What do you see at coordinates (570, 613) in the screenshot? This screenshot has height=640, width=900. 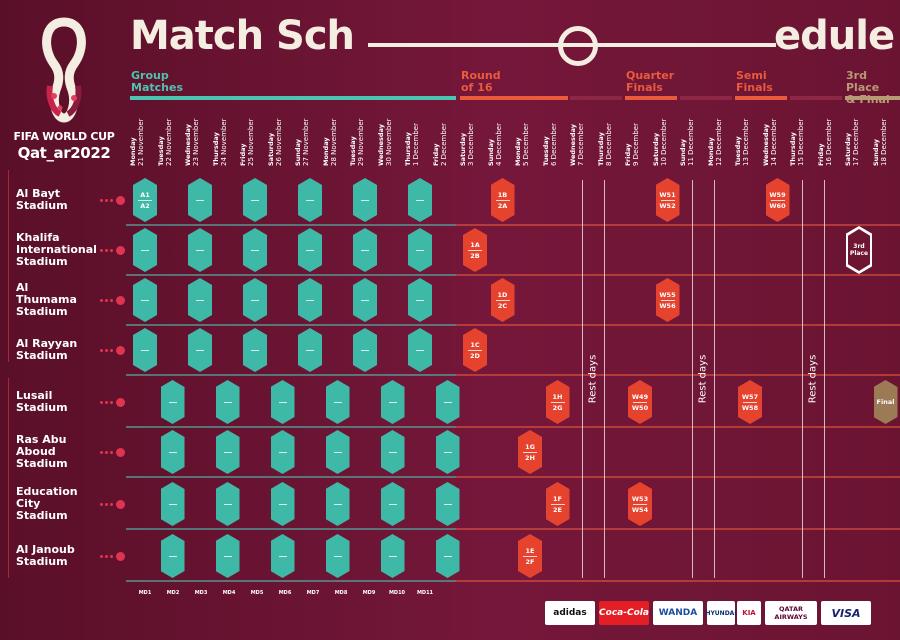 I see `sponsor-adidas: adidas` at bounding box center [570, 613].